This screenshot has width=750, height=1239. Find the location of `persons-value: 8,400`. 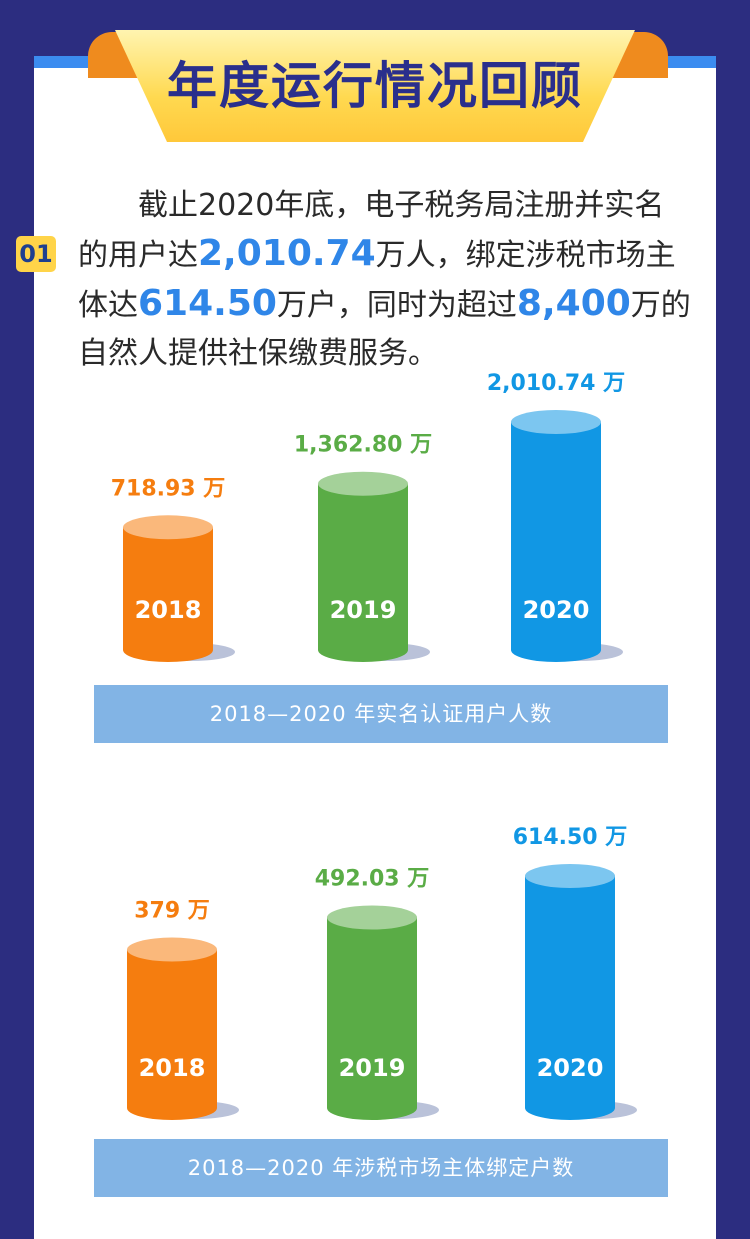

persons-value: 8,400 is located at coordinates (573, 303).